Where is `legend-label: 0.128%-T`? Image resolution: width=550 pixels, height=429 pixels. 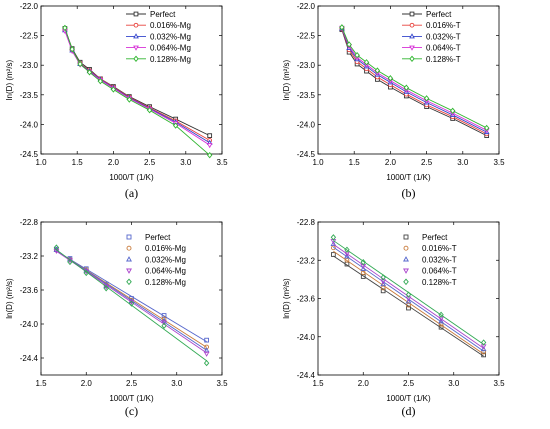 legend-label: 0.128%-T is located at coordinates (443, 59).